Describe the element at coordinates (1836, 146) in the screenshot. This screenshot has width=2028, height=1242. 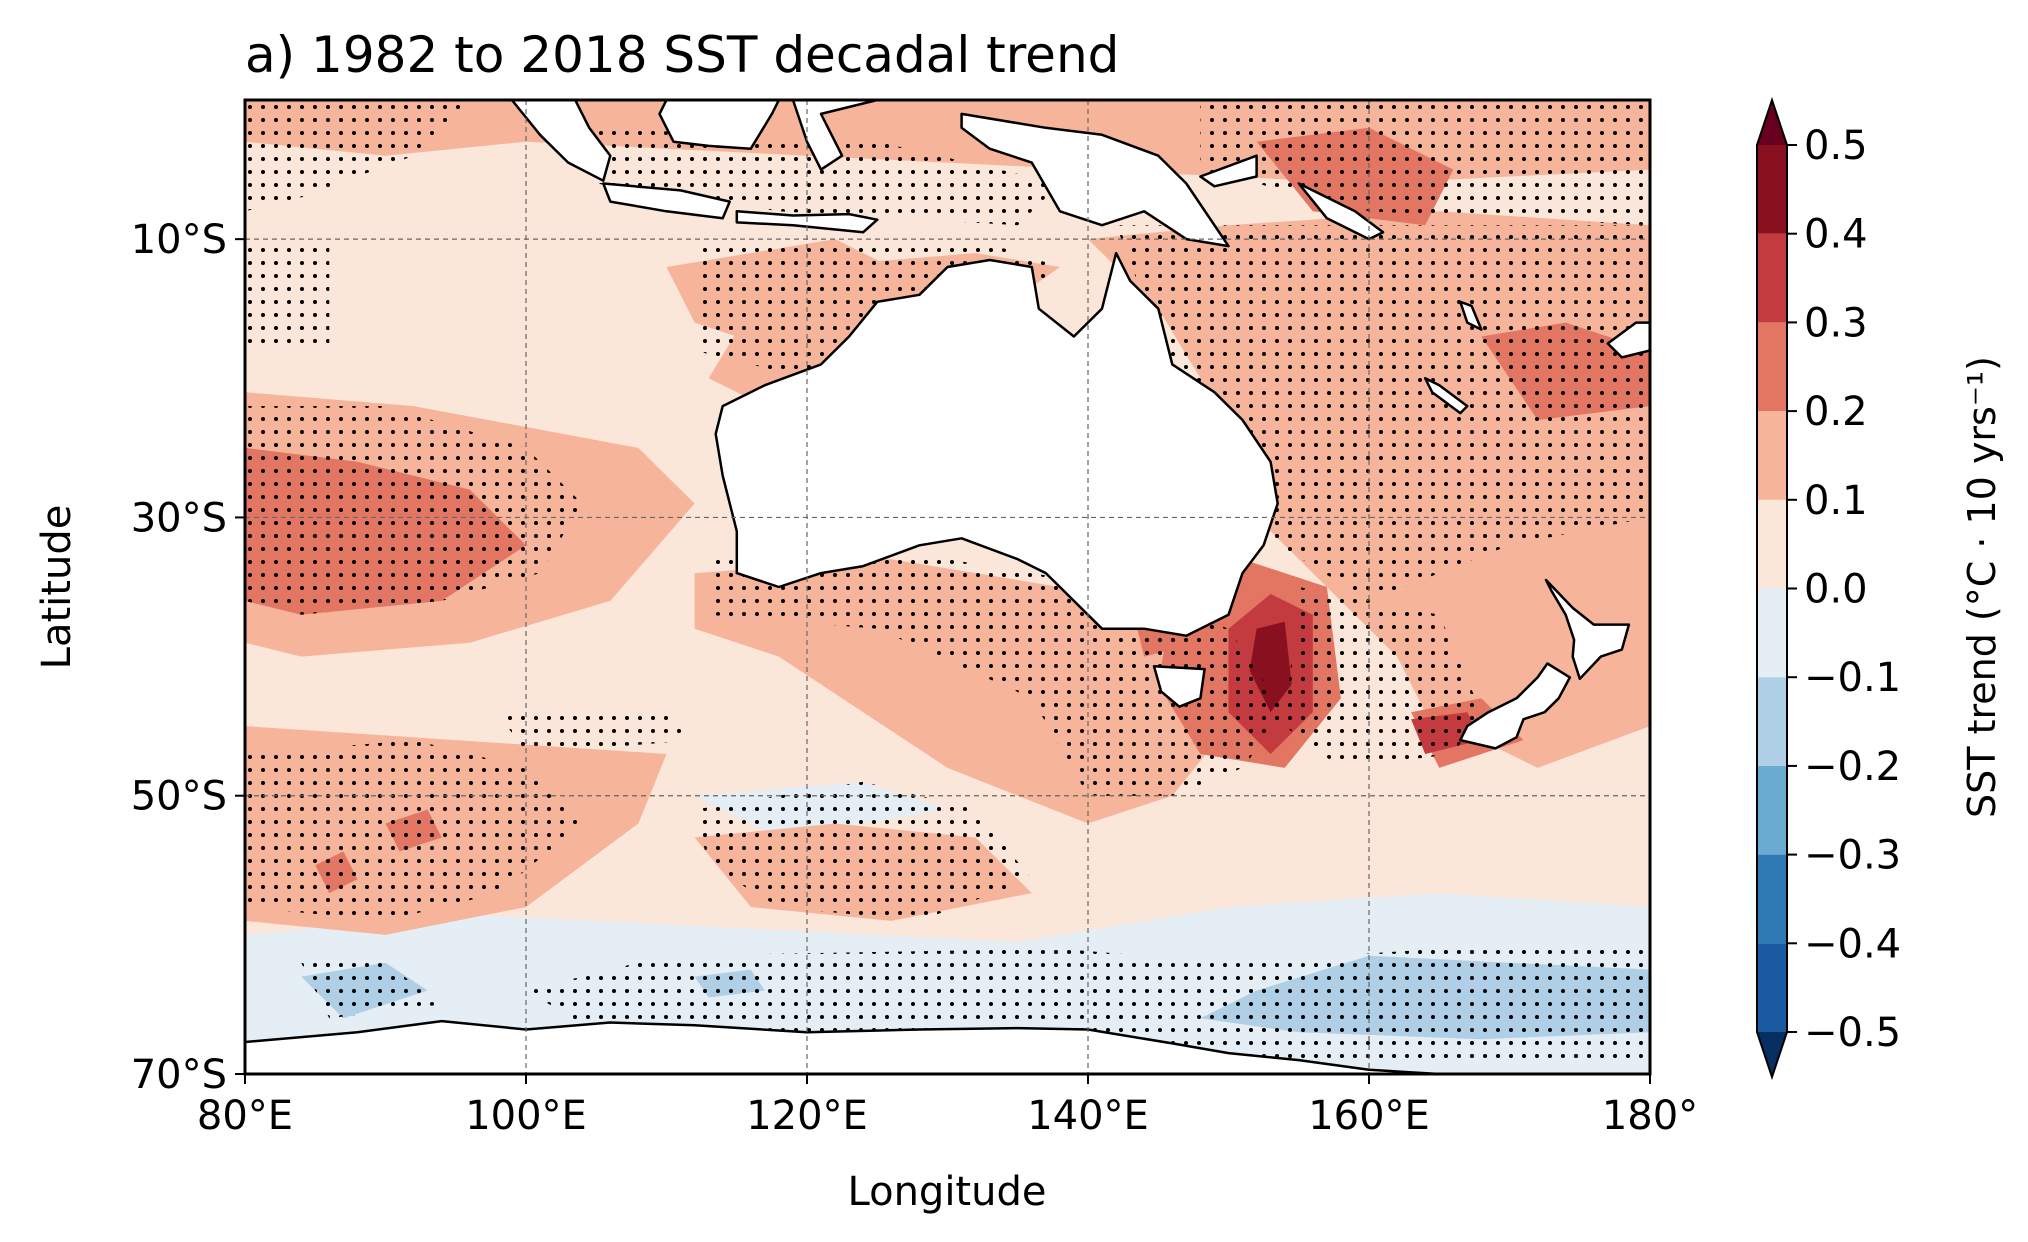
I see `colorbar-tick-label-10: 0.5` at that location.